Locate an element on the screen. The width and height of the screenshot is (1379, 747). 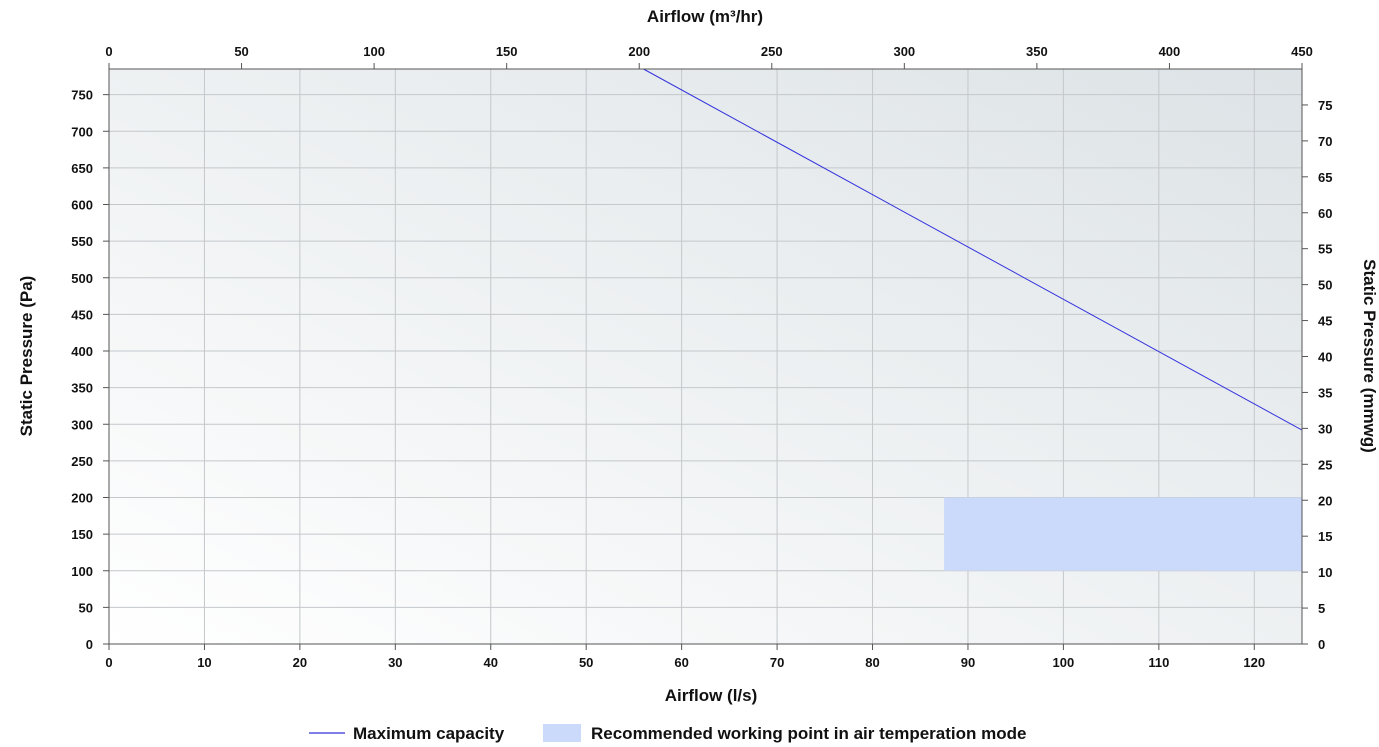
legend-region-swatch is located at coordinates (562, 733).